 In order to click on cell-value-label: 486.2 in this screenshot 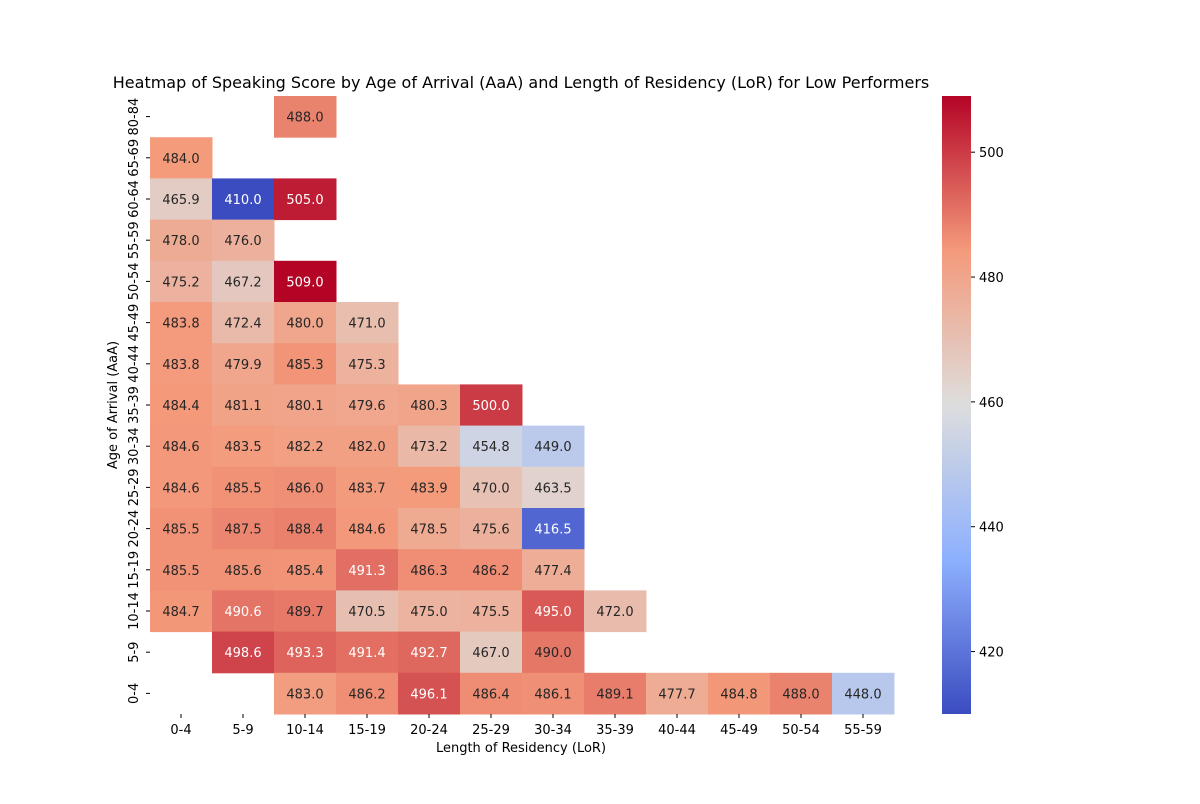, I will do `click(366, 694)`.